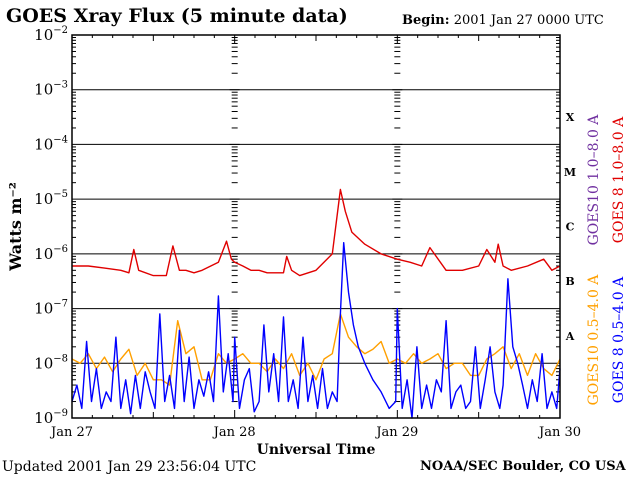 The height and width of the screenshot is (480, 640). I want to click on y-tick-label: 10⁻⁷, so click(51, 308).